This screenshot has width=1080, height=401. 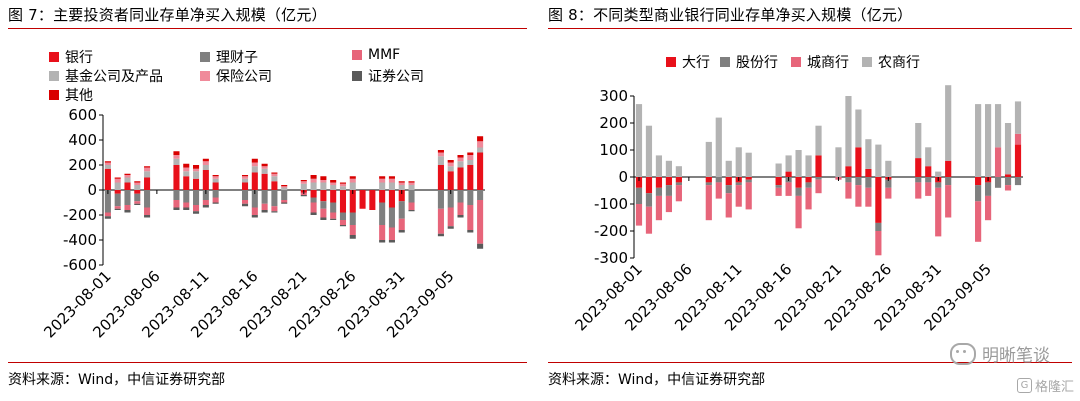 What do you see at coordinates (82, 165) in the screenshot?
I see `y-tick-label: 200` at bounding box center [82, 165].